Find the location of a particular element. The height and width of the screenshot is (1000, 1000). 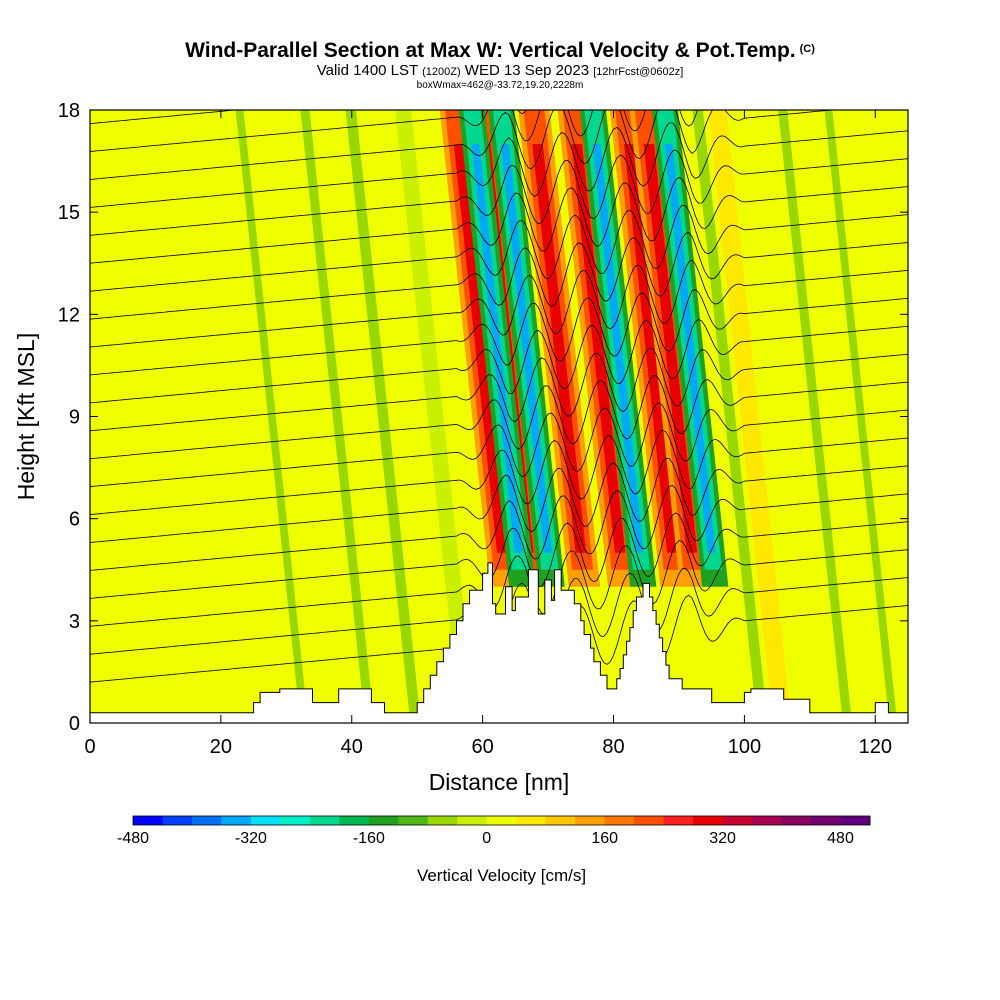

x-tick-label-100: 100 is located at coordinates (744, 747).